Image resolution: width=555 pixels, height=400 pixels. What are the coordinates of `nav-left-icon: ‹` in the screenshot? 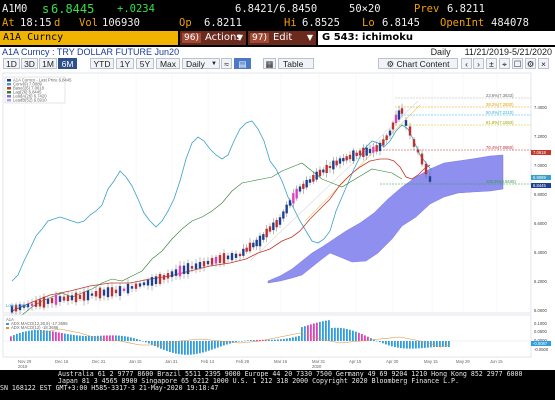 It's located at (466, 63).